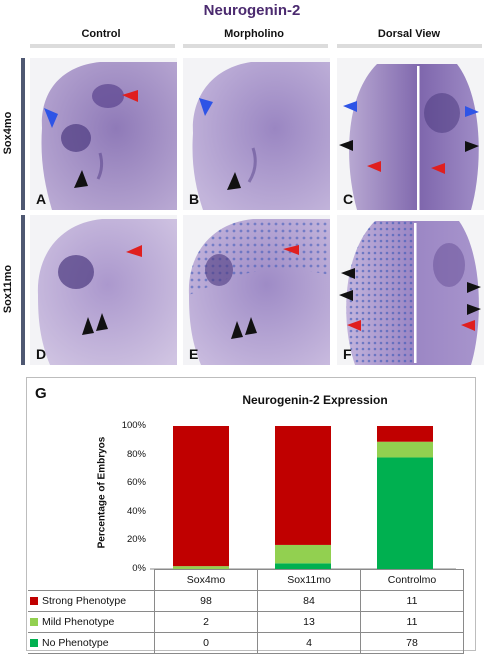 Image resolution: width=504 pixels, height=657 pixels. I want to click on panel-f-image: F, so click(410, 290).